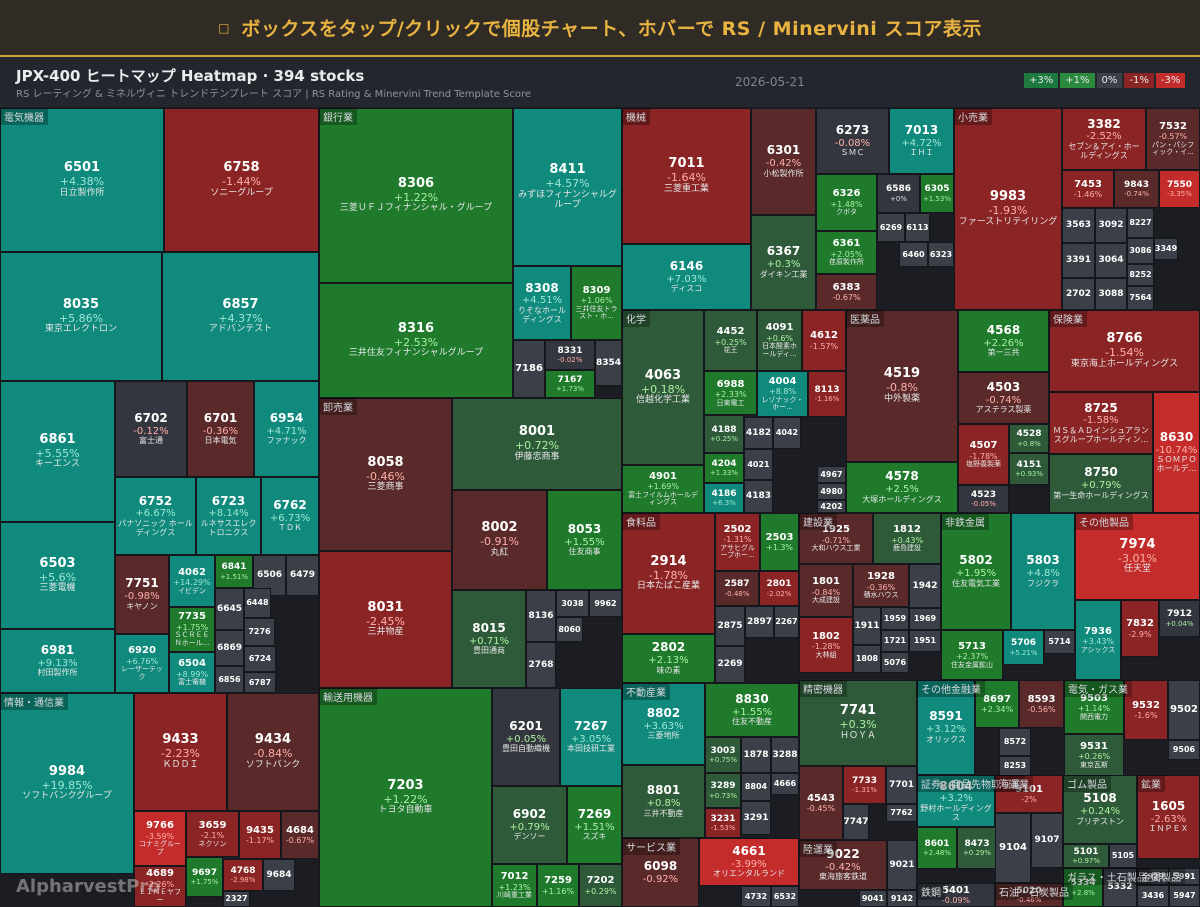  I want to click on heatmap-cell: 6869, so click(229, 648).